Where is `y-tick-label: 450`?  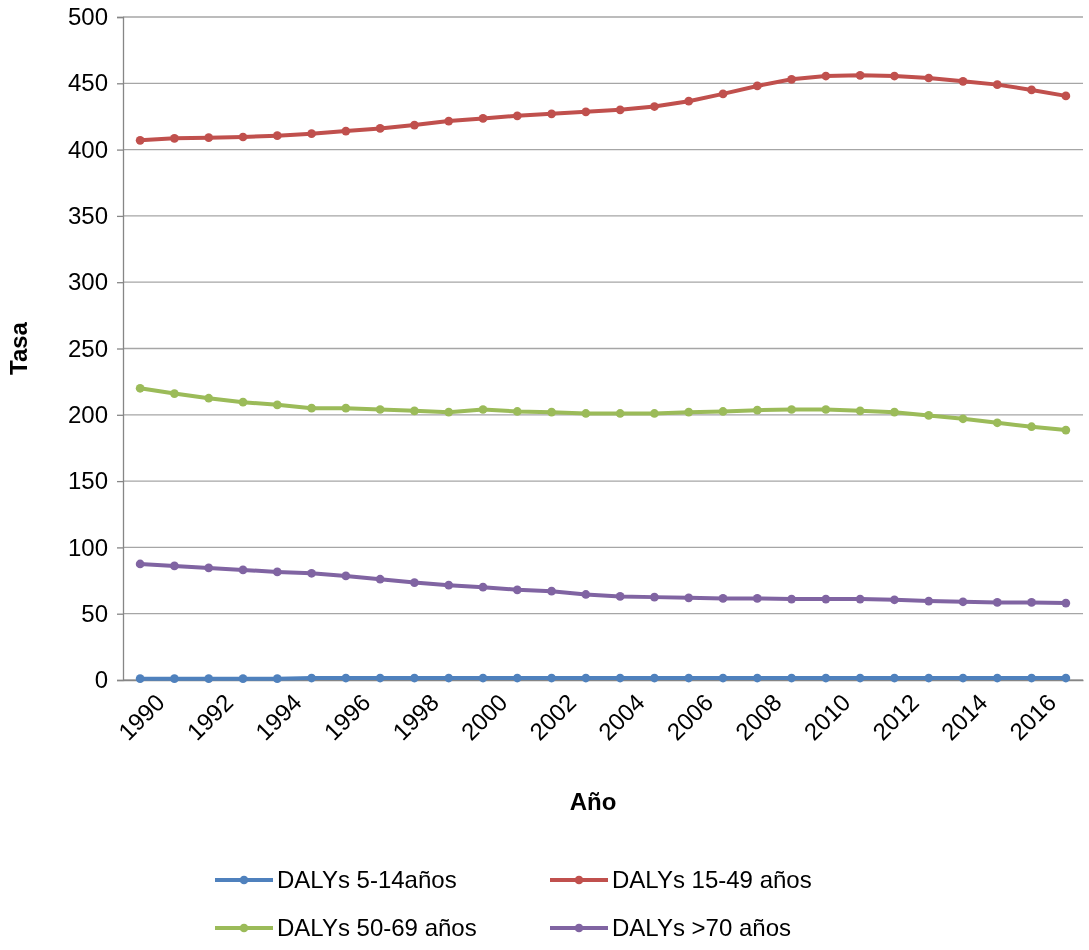
y-tick-label: 450 is located at coordinates (87, 83).